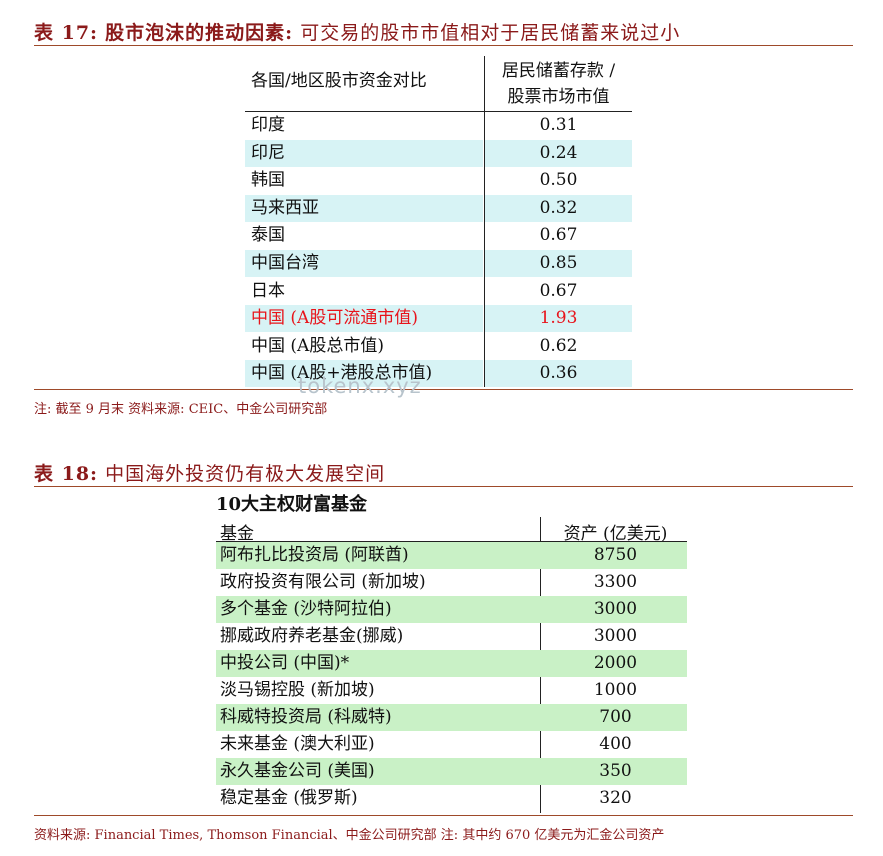 The height and width of the screenshot is (856, 883). What do you see at coordinates (297, 690) in the screenshot?
I see `table18-cell-fund: 淡马锡控股 (新加坡)` at bounding box center [297, 690].